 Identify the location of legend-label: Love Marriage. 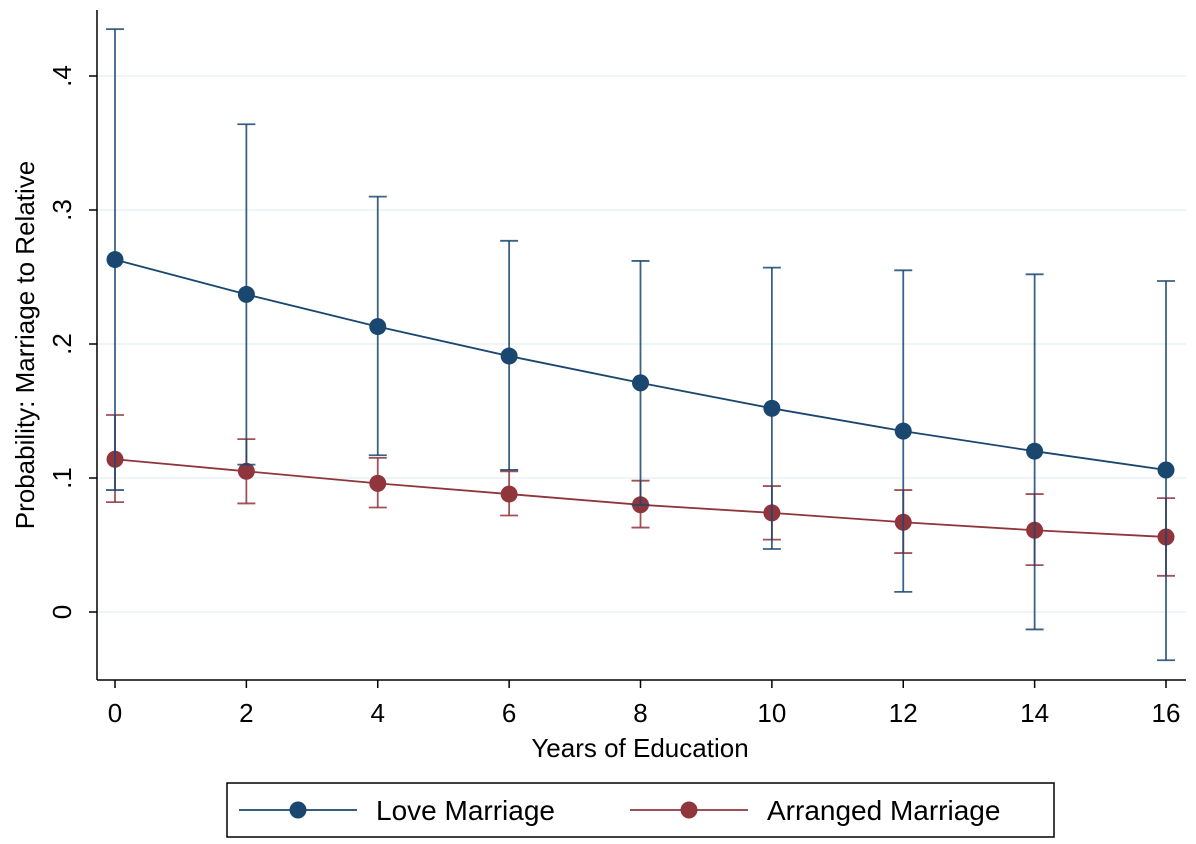
(465, 810).